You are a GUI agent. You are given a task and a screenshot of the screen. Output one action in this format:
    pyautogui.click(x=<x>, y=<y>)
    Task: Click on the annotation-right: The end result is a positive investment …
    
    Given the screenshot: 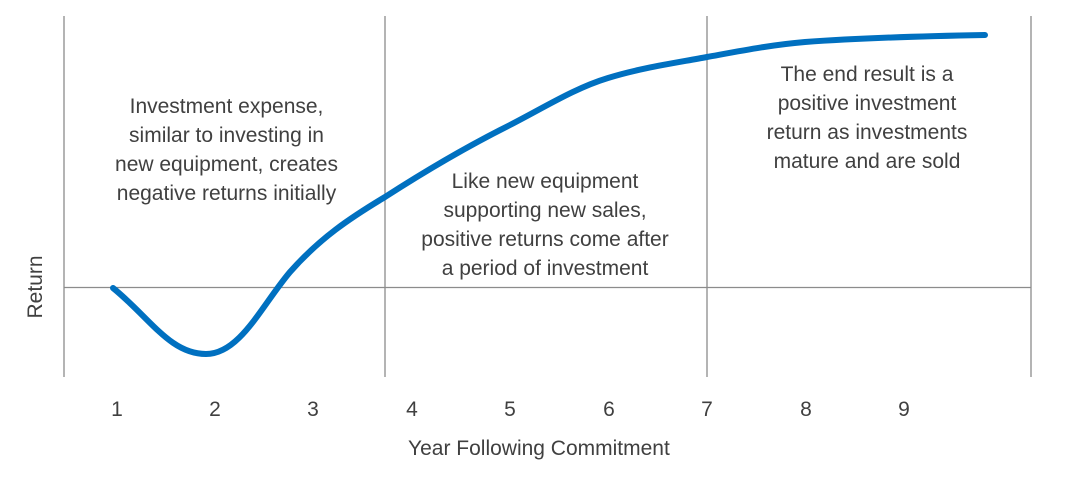 What is the action you would take?
    pyautogui.click(x=867, y=118)
    